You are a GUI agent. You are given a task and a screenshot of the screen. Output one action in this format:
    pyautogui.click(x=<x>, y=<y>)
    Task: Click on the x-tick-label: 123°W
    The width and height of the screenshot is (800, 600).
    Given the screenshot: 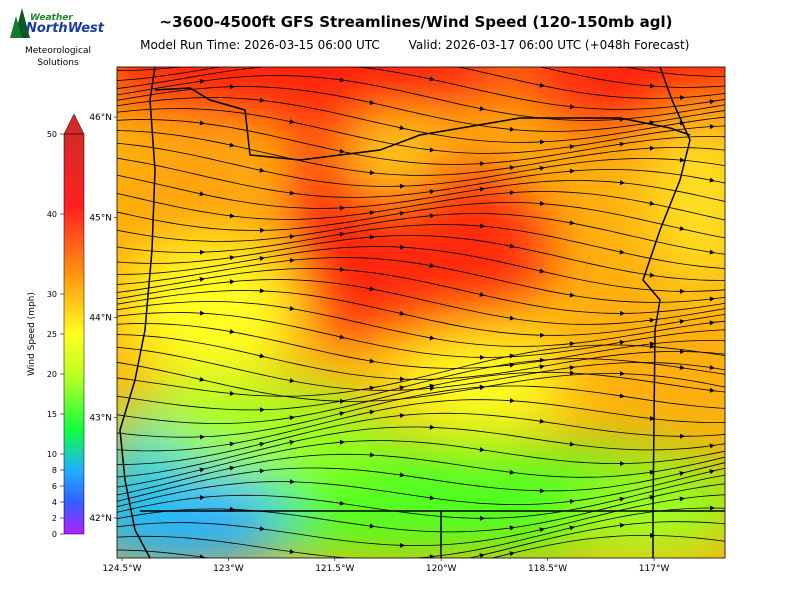 What is the action you would take?
    pyautogui.click(x=228, y=569)
    